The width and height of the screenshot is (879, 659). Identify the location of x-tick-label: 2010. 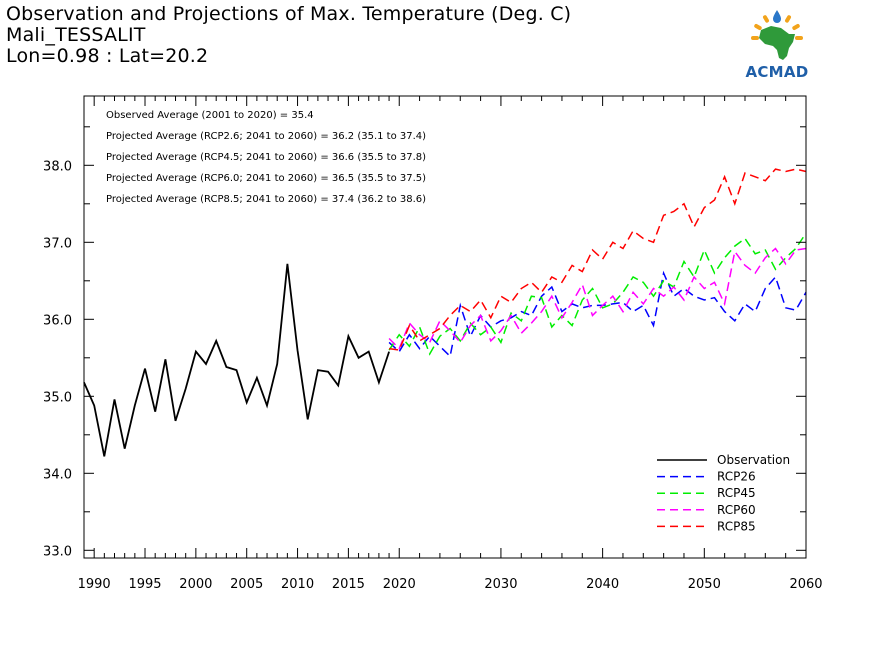
(297, 584).